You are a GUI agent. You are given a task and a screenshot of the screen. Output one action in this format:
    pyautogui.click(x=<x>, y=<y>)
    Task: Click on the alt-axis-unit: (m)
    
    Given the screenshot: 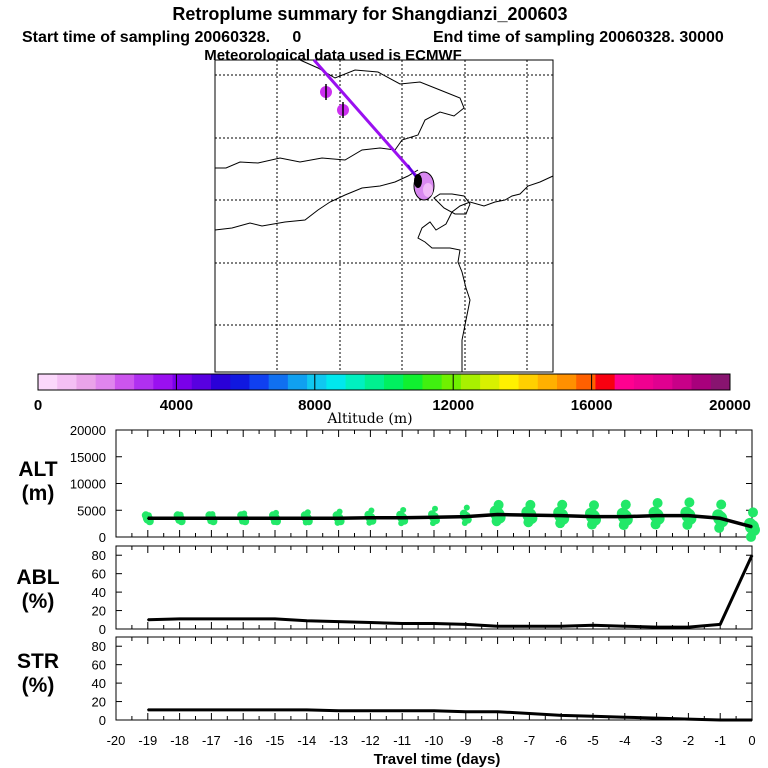 What is the action you would take?
    pyautogui.click(x=38, y=493)
    